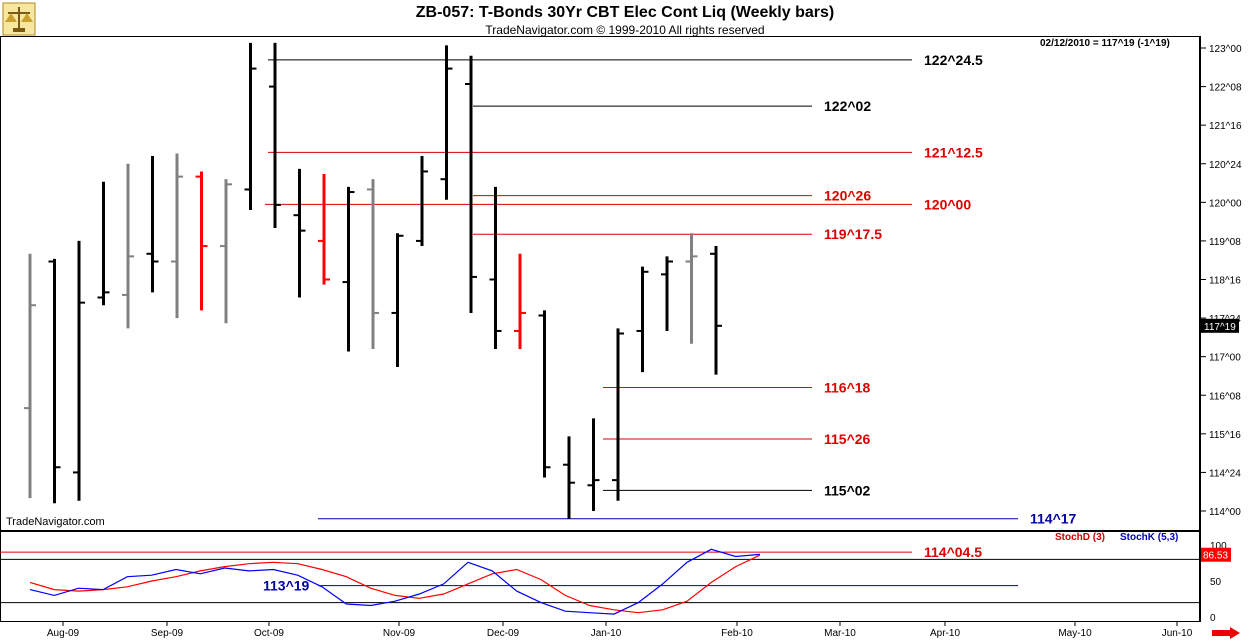 Image resolution: width=1250 pixels, height=643 pixels. What do you see at coordinates (847, 388) in the screenshot?
I see `level-label: 116^18` at bounding box center [847, 388].